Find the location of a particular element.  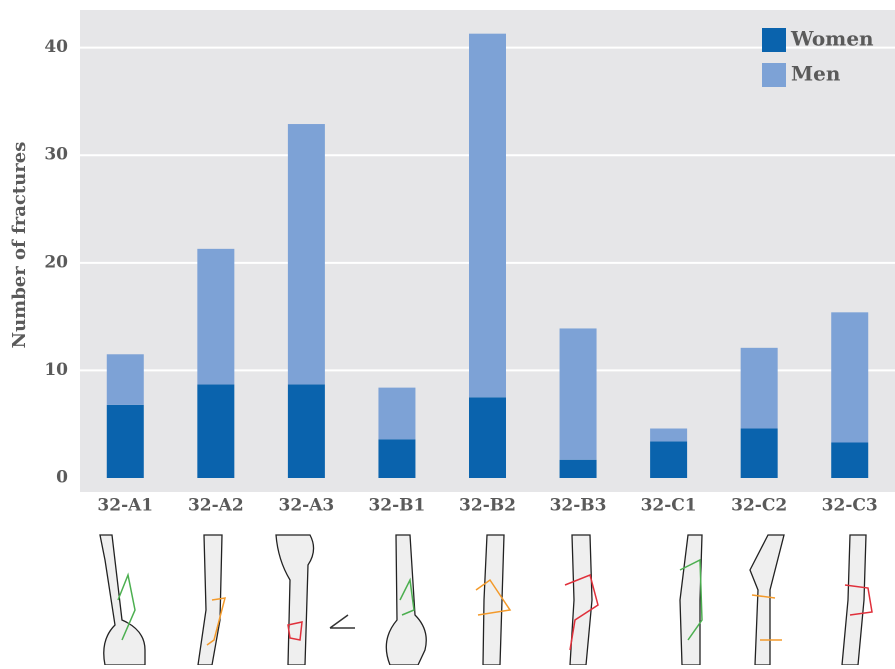

x-tick-label: 32-C2 is located at coordinates (759, 506).